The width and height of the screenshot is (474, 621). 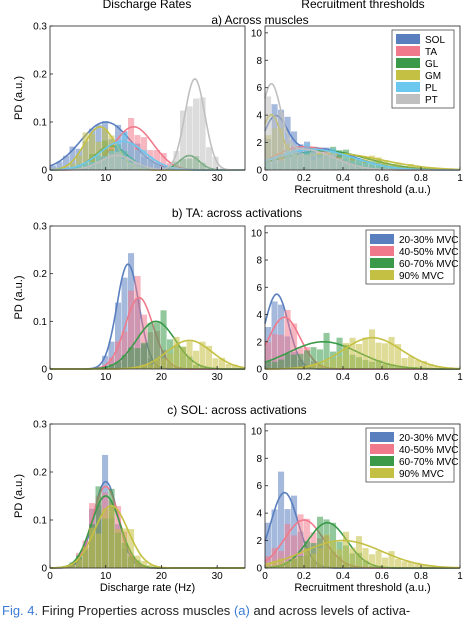 I want to click on y-tick-label: 0, so click(x=259, y=171).